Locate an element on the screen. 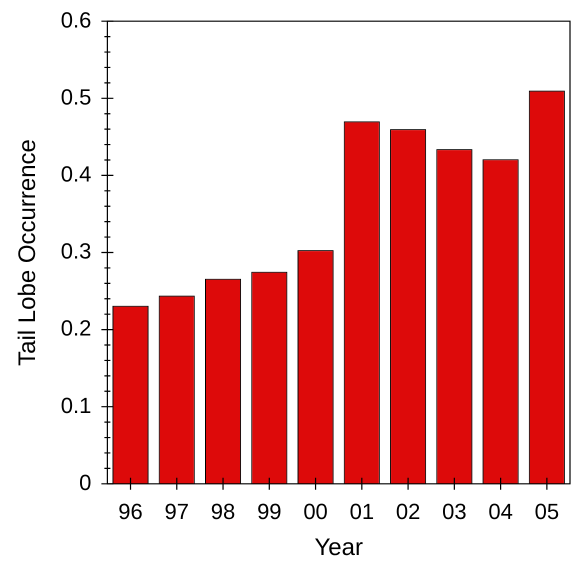  x-tick-label: 98 is located at coordinates (223, 511).